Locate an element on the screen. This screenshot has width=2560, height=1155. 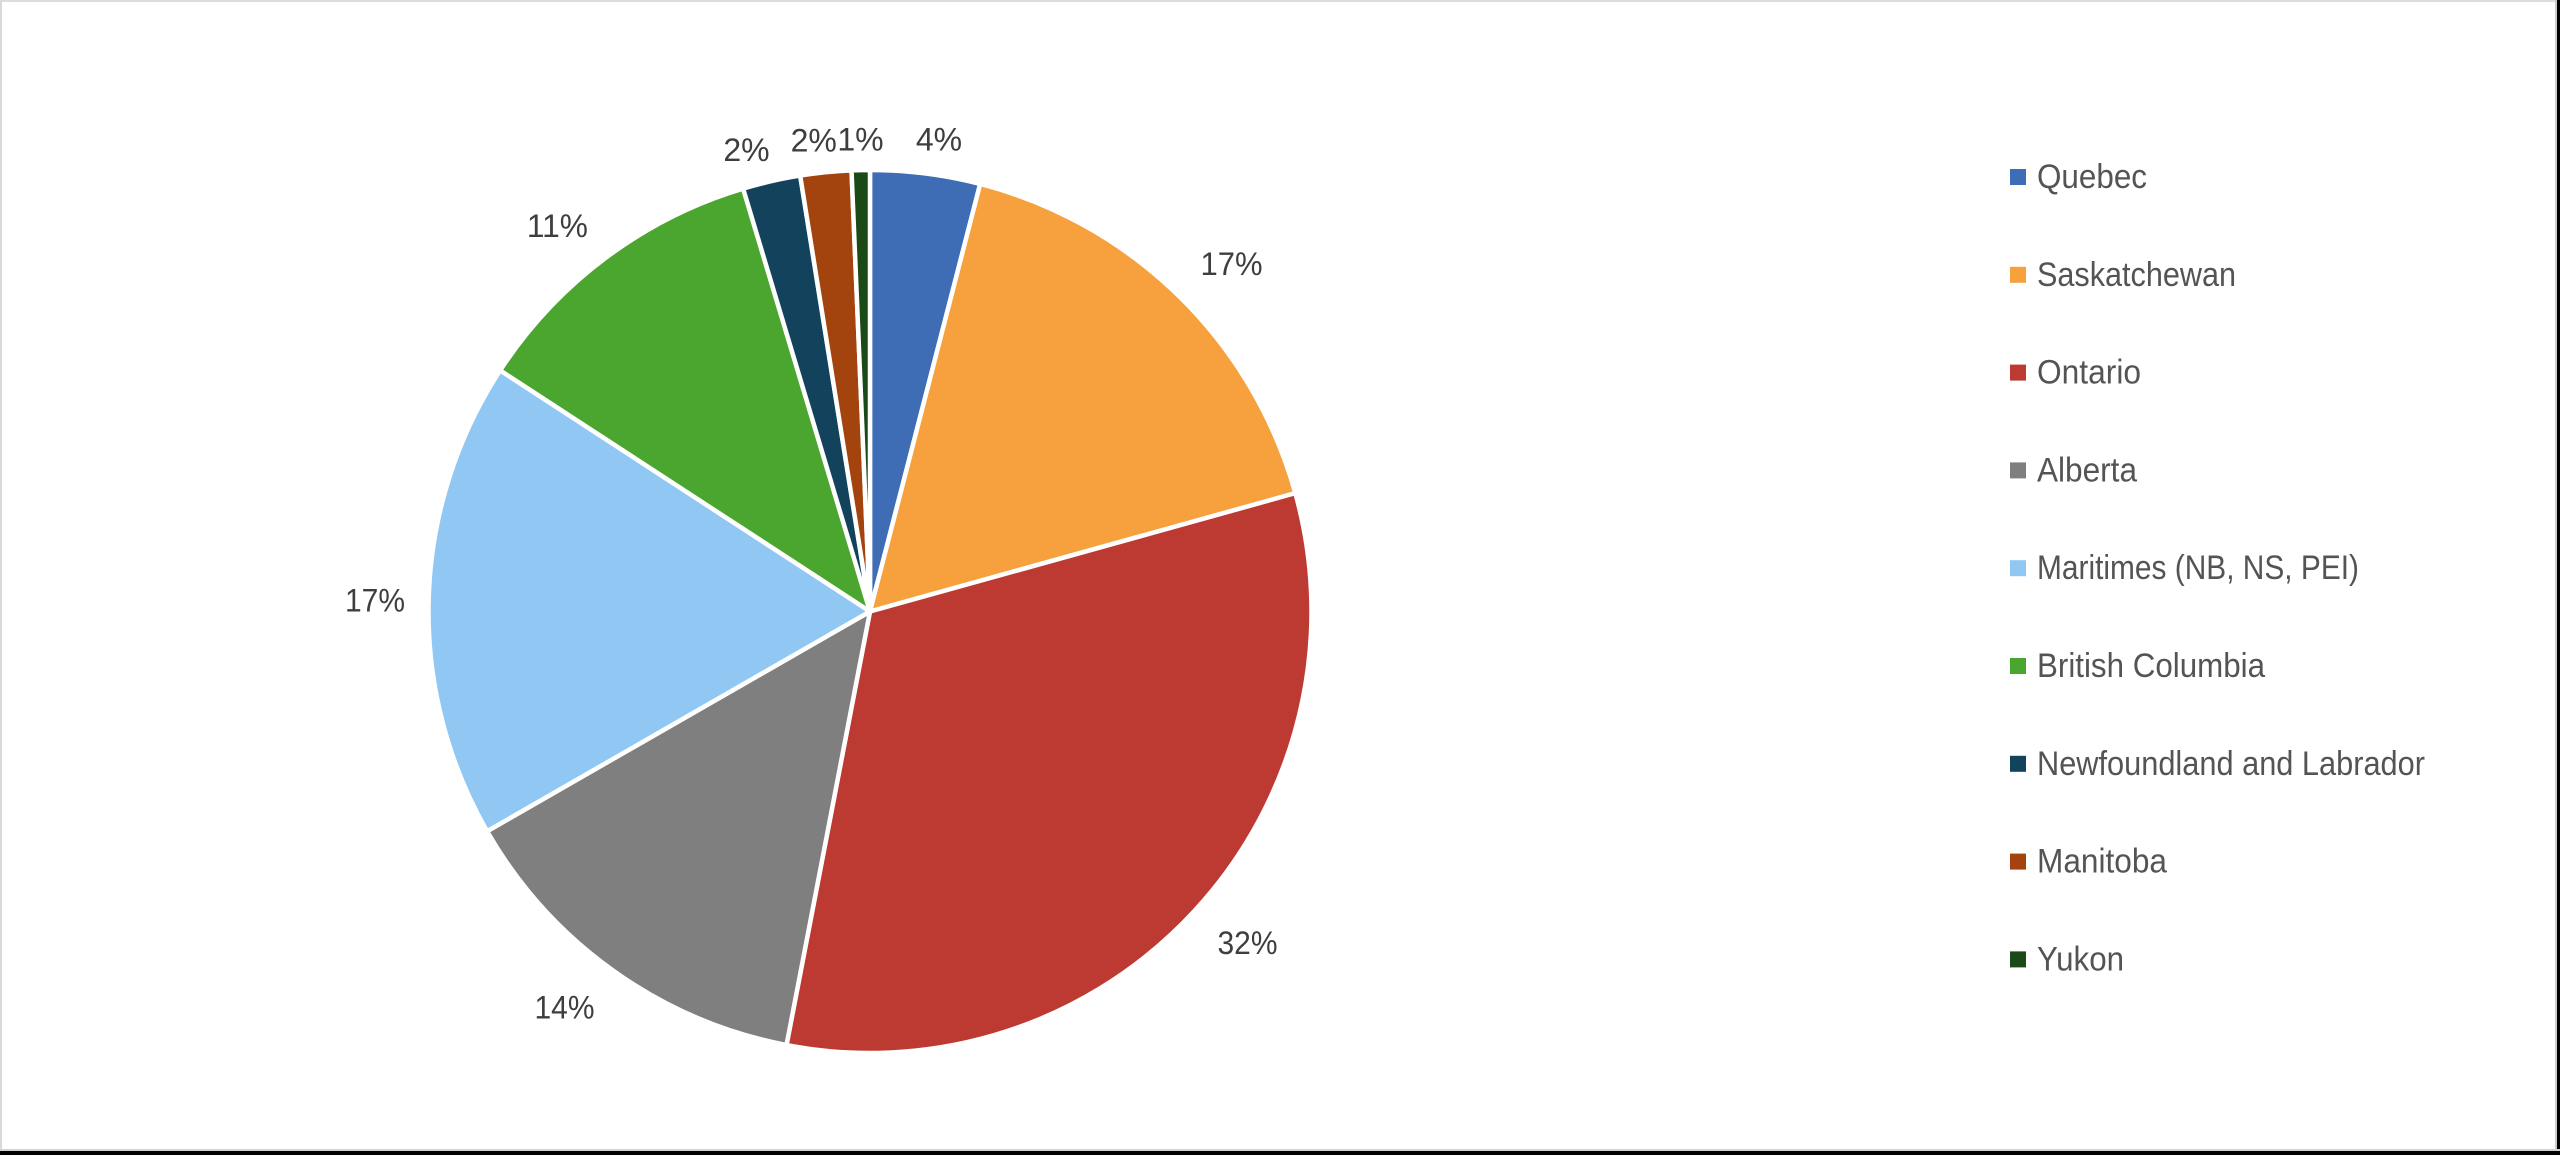
svg-text: Saskatchewan is located at coordinates (2136, 275).